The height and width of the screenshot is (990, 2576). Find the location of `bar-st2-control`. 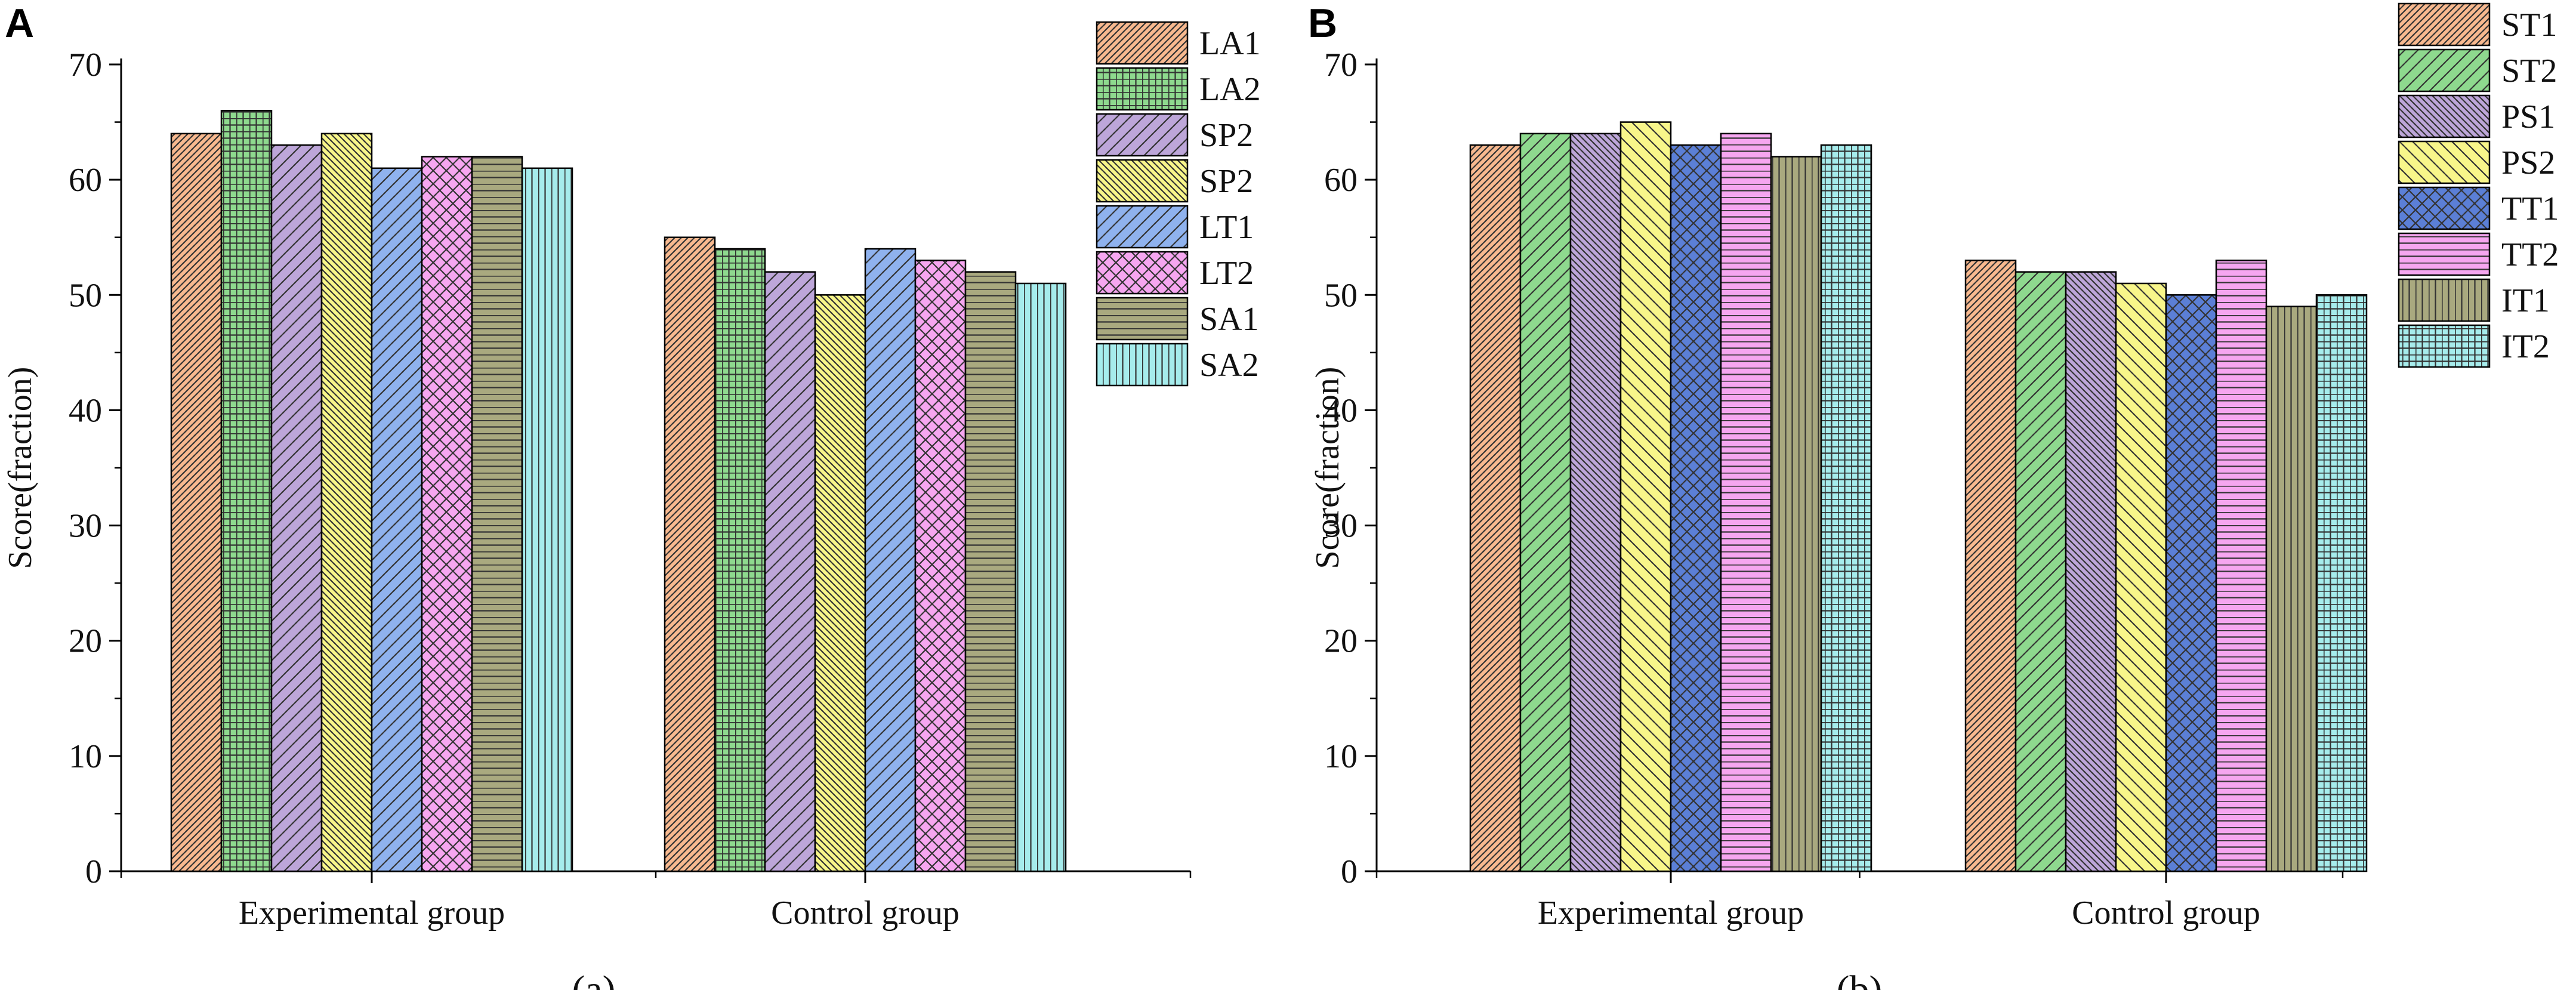

bar-st2-control is located at coordinates (2040, 571).